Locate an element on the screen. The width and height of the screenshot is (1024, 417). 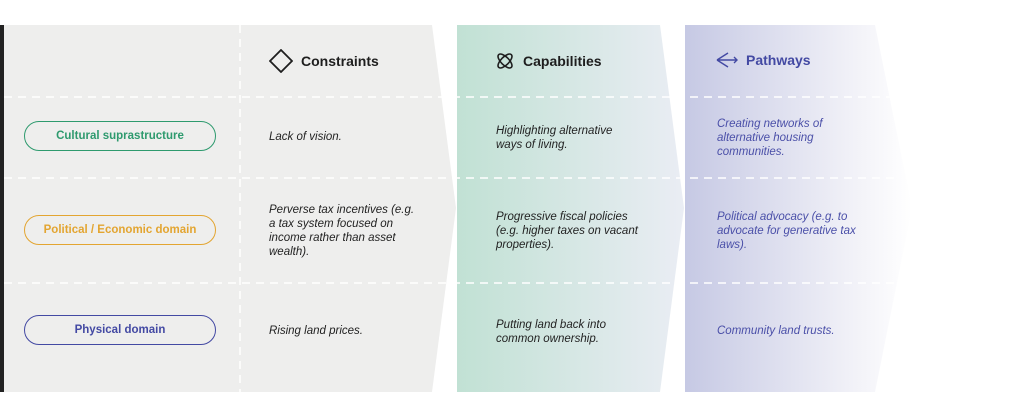
column-title: Pathways is located at coordinates (778, 60).